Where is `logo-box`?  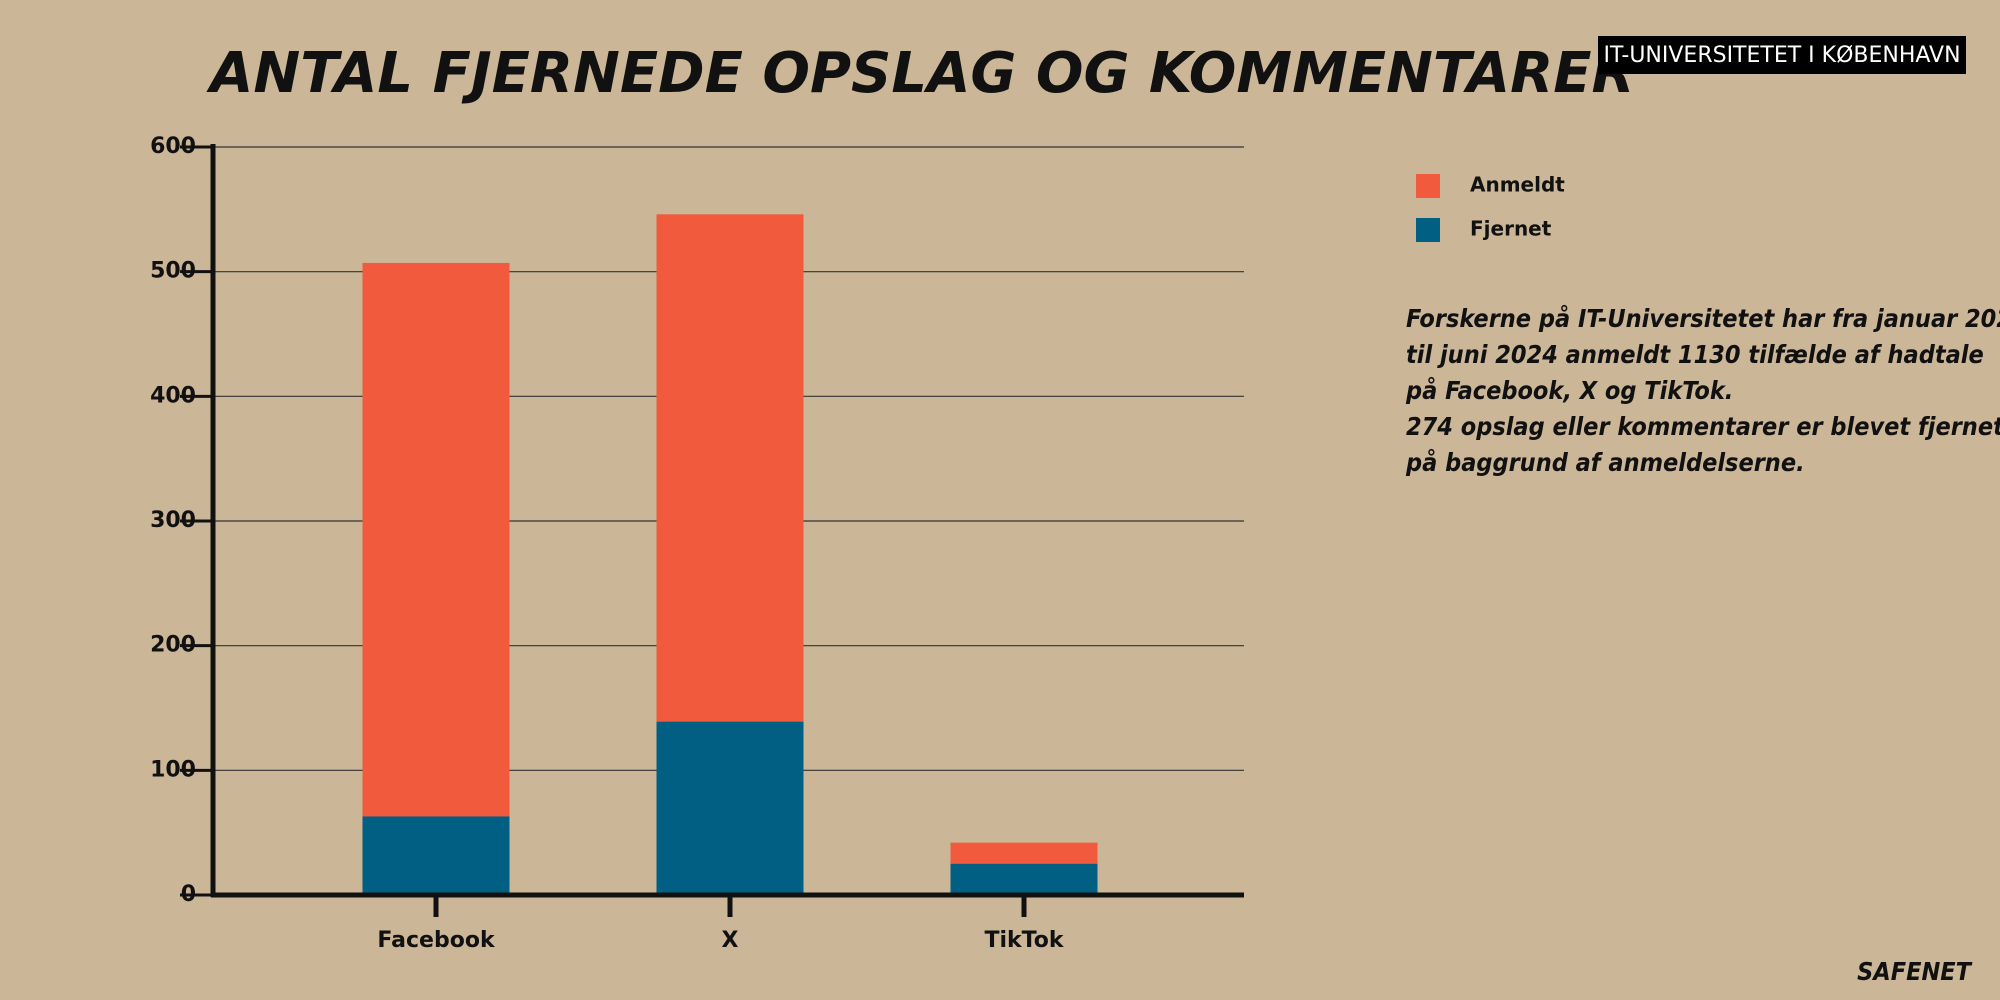 logo-box is located at coordinates (1782, 55).